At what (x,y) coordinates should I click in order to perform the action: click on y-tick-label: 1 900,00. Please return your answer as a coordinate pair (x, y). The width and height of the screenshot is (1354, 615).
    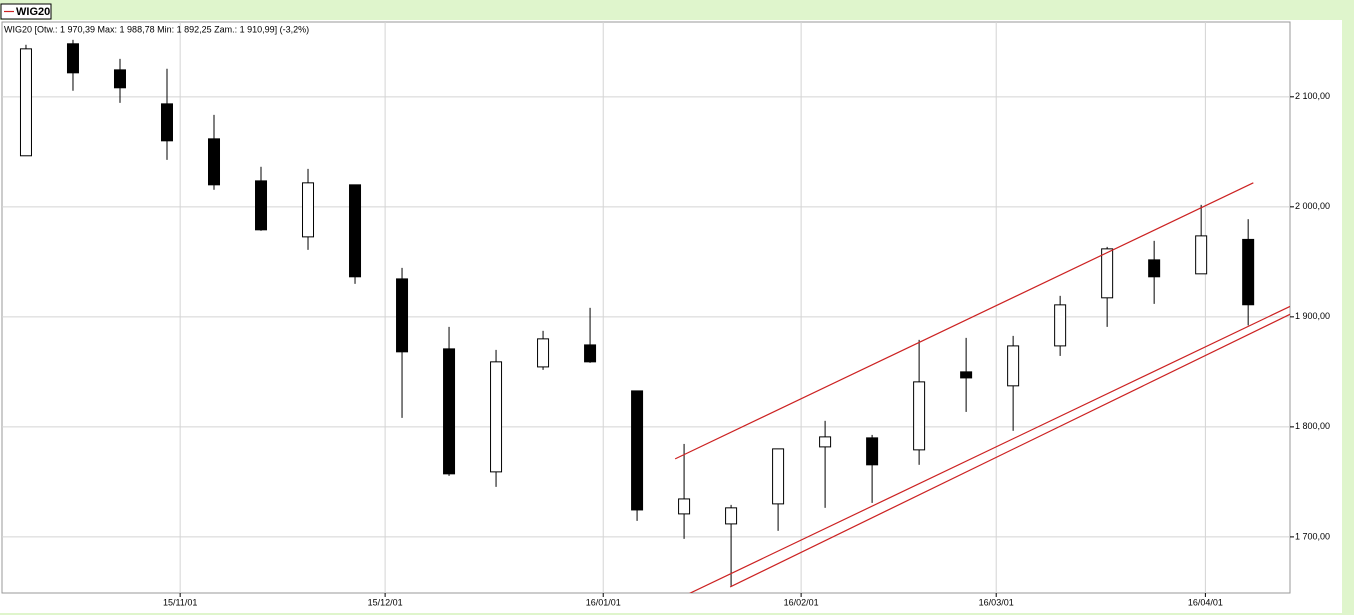
    Looking at the image, I should click on (1312, 316).